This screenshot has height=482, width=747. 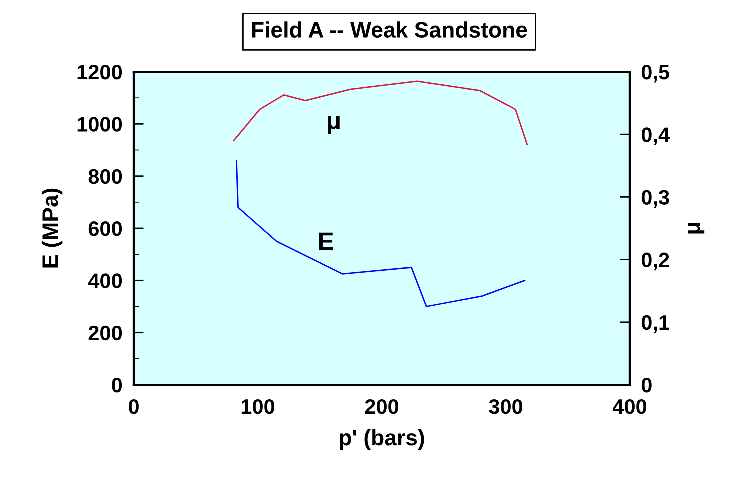 What do you see at coordinates (656, 324) in the screenshot?
I see `y2-tick-label: 0,1` at bounding box center [656, 324].